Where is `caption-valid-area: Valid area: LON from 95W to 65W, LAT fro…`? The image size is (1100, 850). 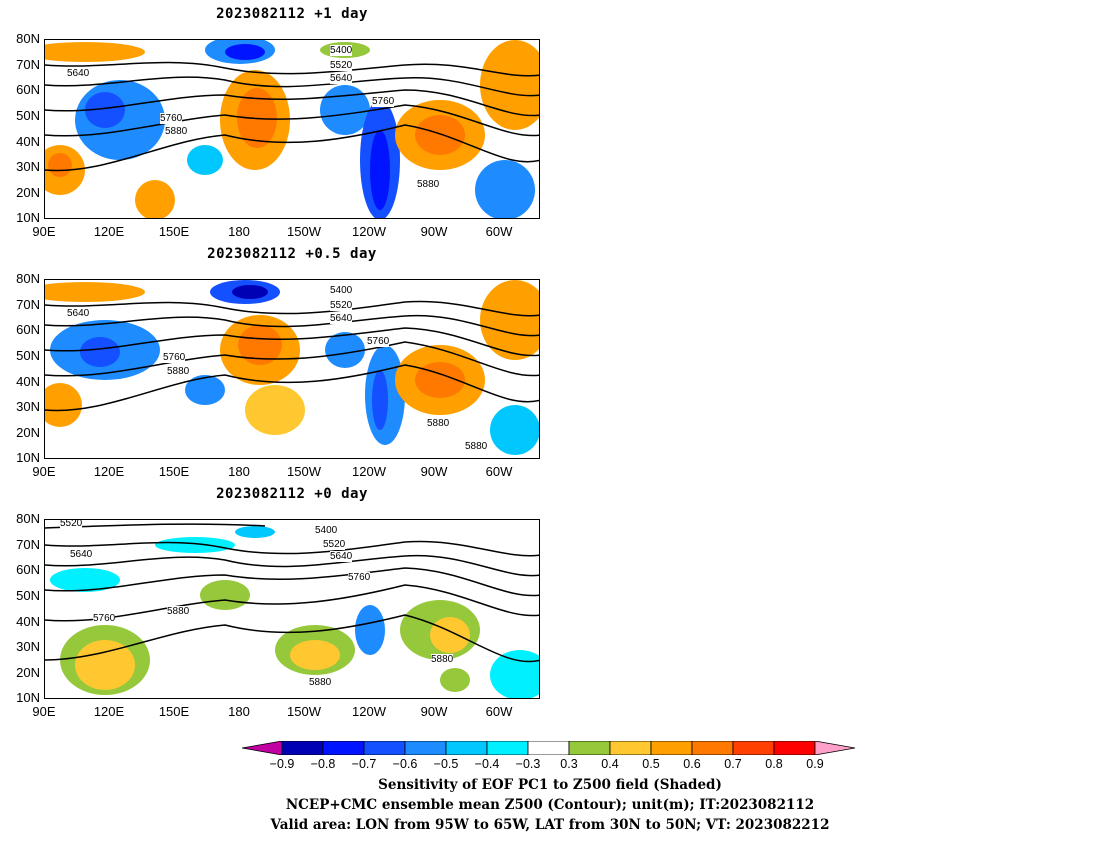 caption-valid-area: Valid area: LON from 95W to 65W, LAT fro… is located at coordinates (550, 825).